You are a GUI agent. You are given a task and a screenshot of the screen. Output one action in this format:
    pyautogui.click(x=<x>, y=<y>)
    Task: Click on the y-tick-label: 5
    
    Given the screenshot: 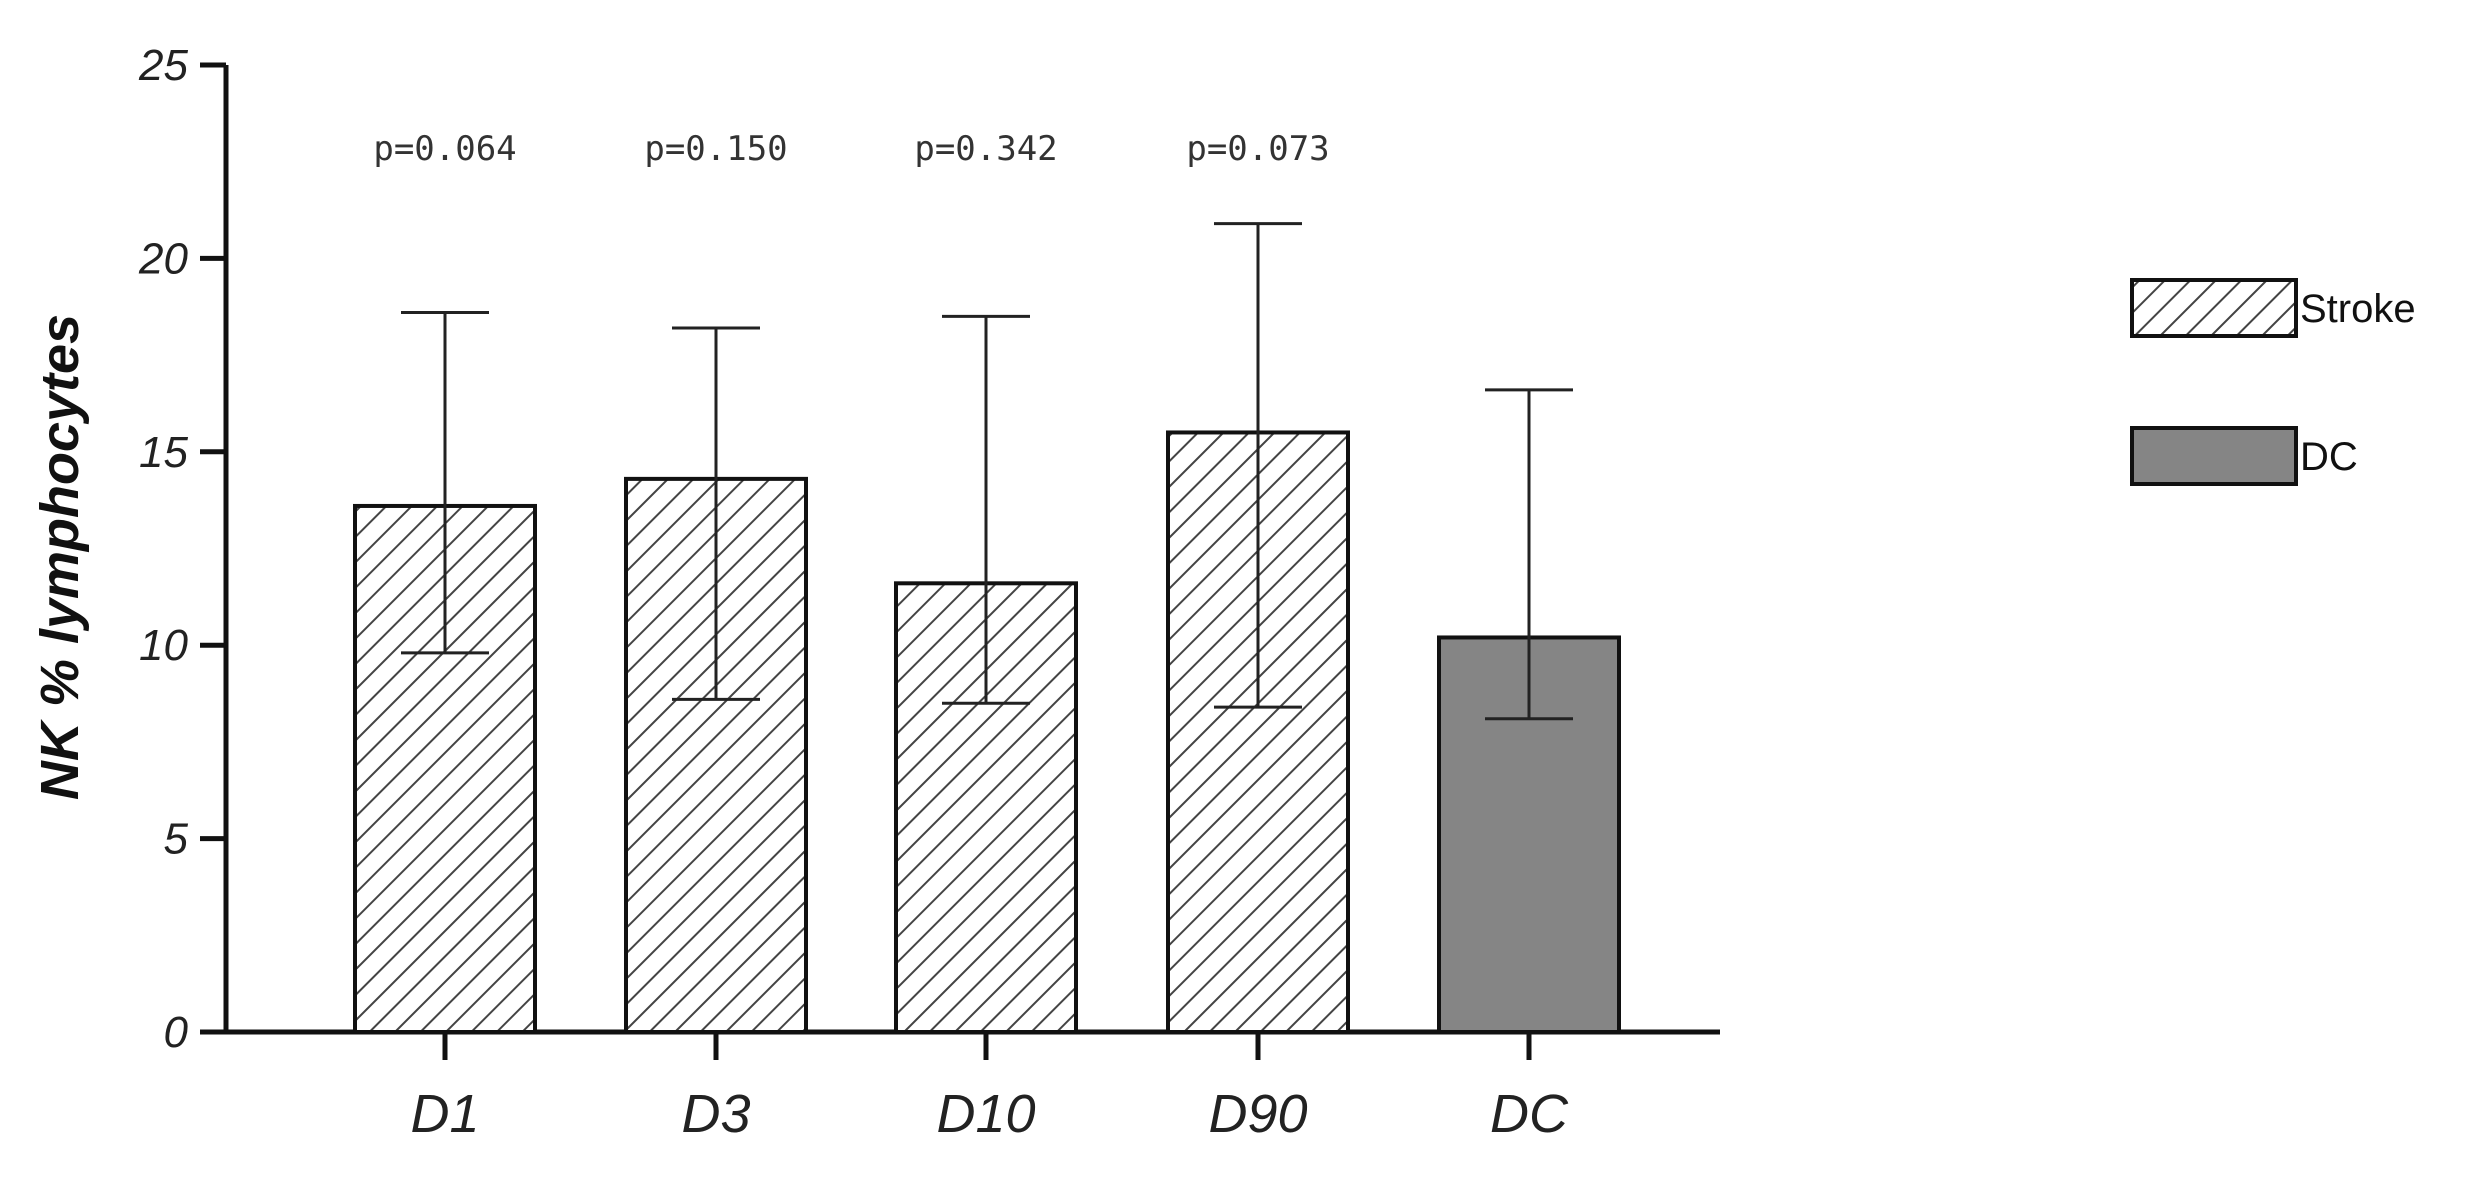 What is the action you would take?
    pyautogui.click(x=176, y=839)
    